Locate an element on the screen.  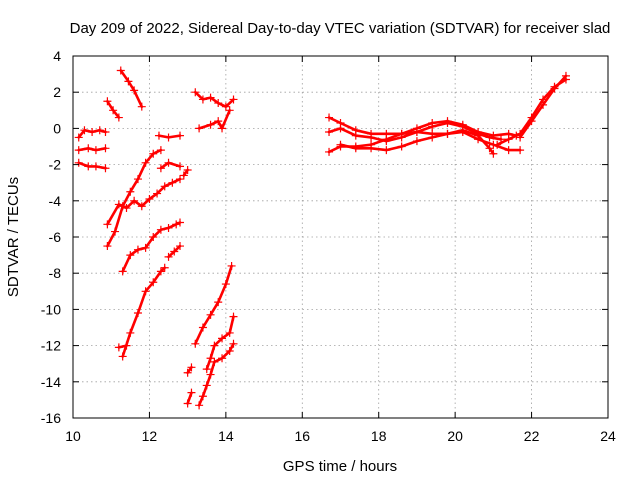
y-tick-label: 0 is located at coordinates (57, 128).